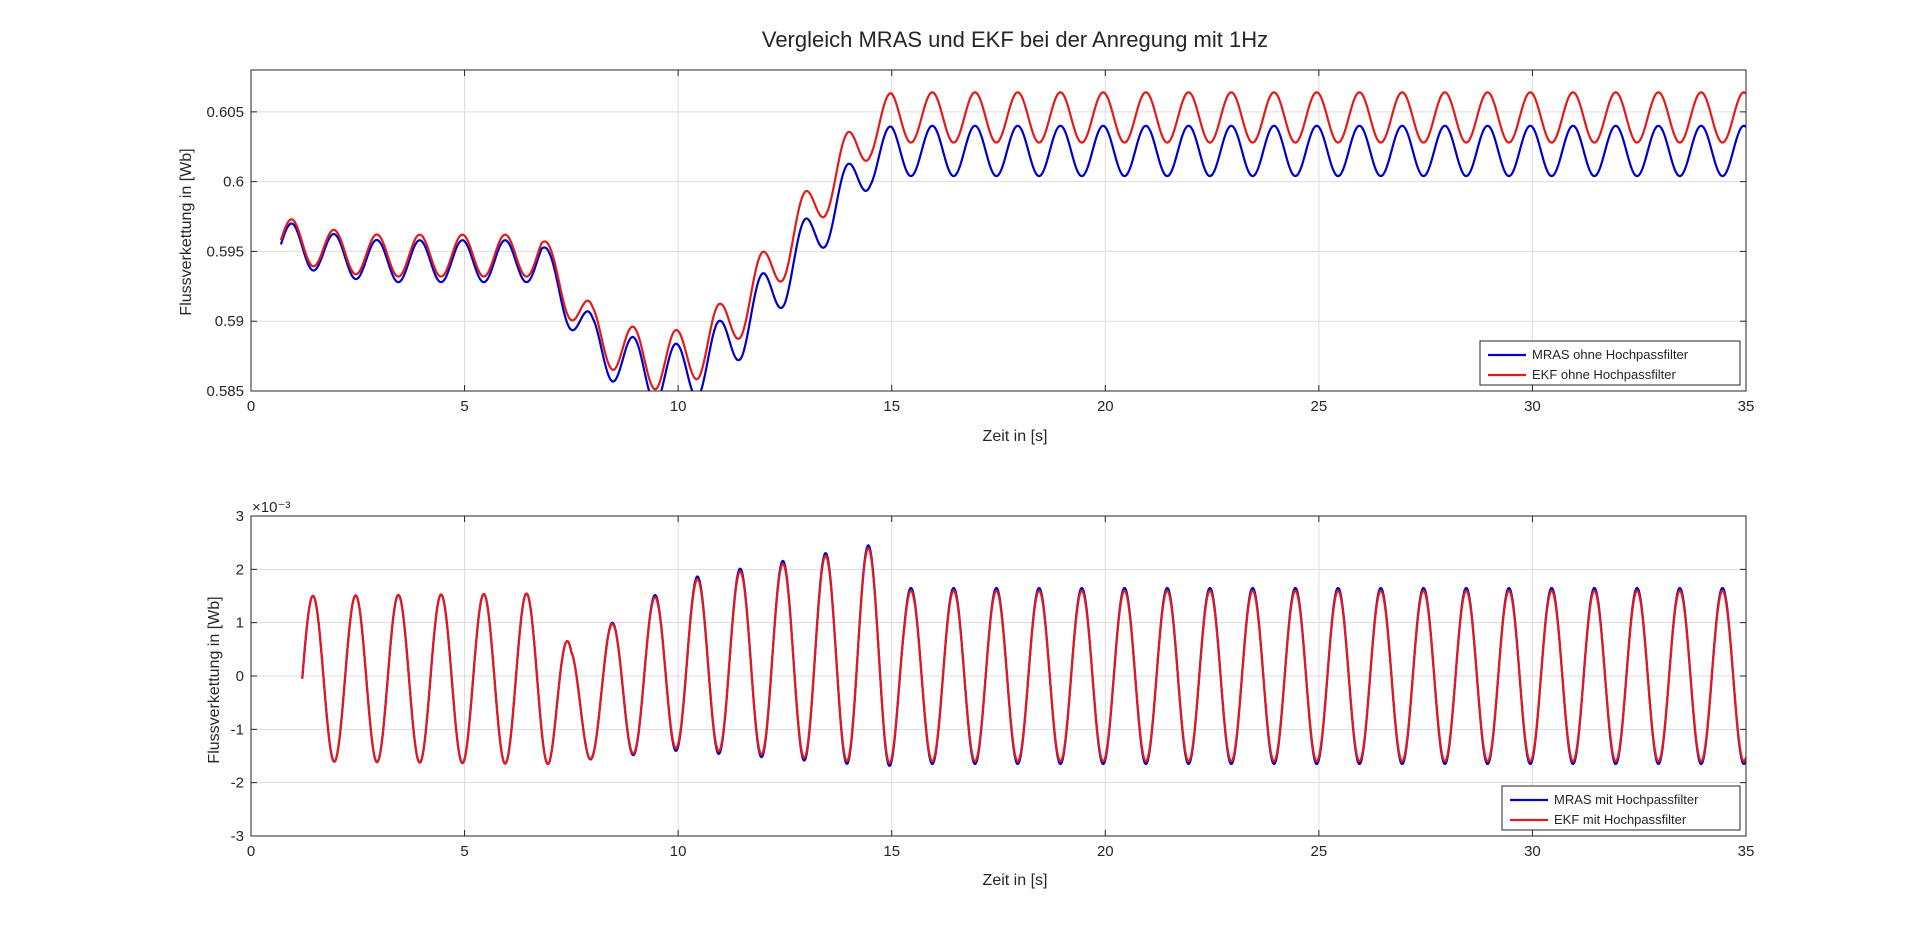  What do you see at coordinates (240, 569) in the screenshot?
I see `y-tick-label: 2` at bounding box center [240, 569].